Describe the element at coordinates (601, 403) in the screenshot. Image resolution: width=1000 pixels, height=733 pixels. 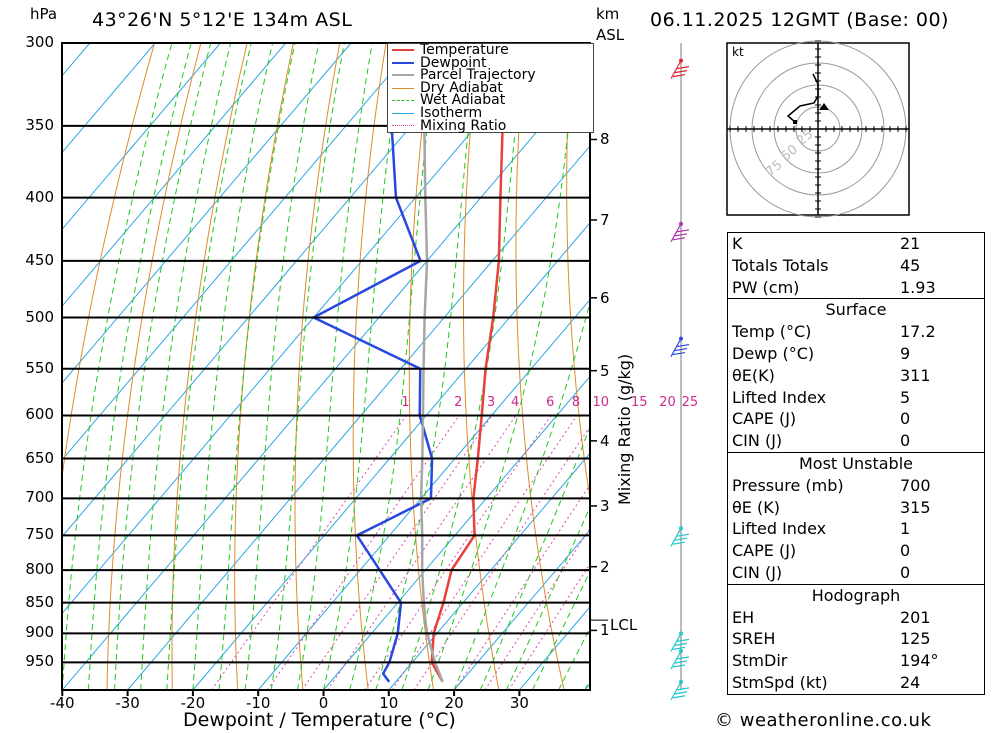
I see `mixing-ratio-label: 10` at that location.